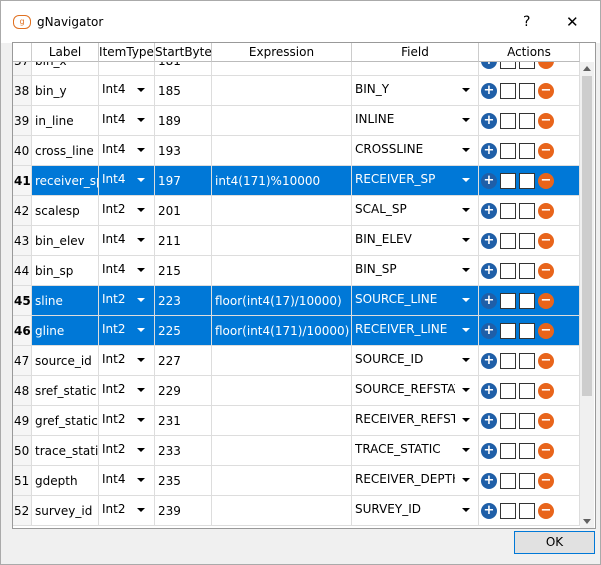  What do you see at coordinates (65, 181) in the screenshot?
I see `label-cell: receiver_sp` at bounding box center [65, 181].